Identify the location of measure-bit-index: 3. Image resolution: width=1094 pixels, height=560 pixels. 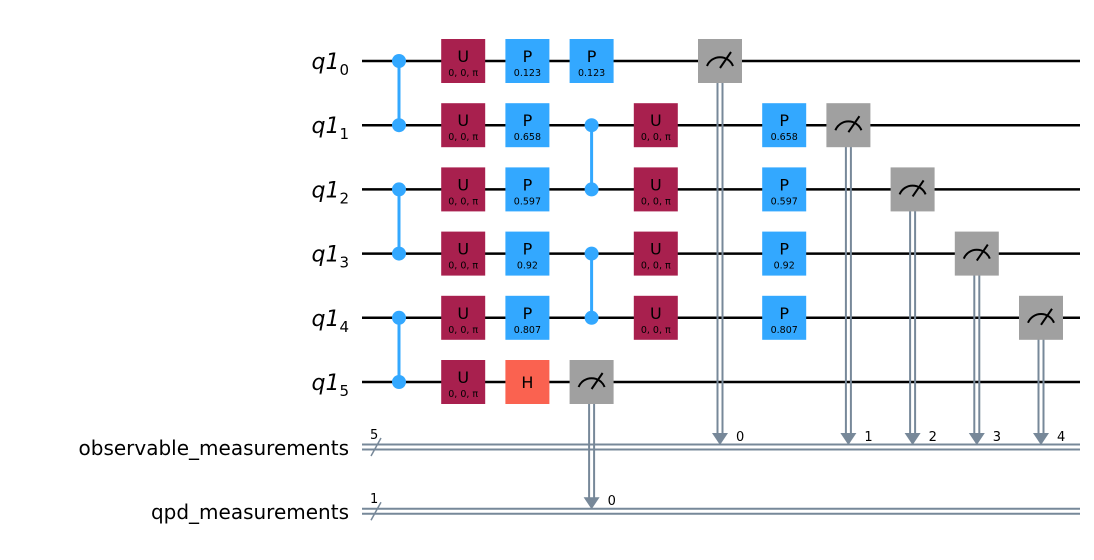
(997, 437).